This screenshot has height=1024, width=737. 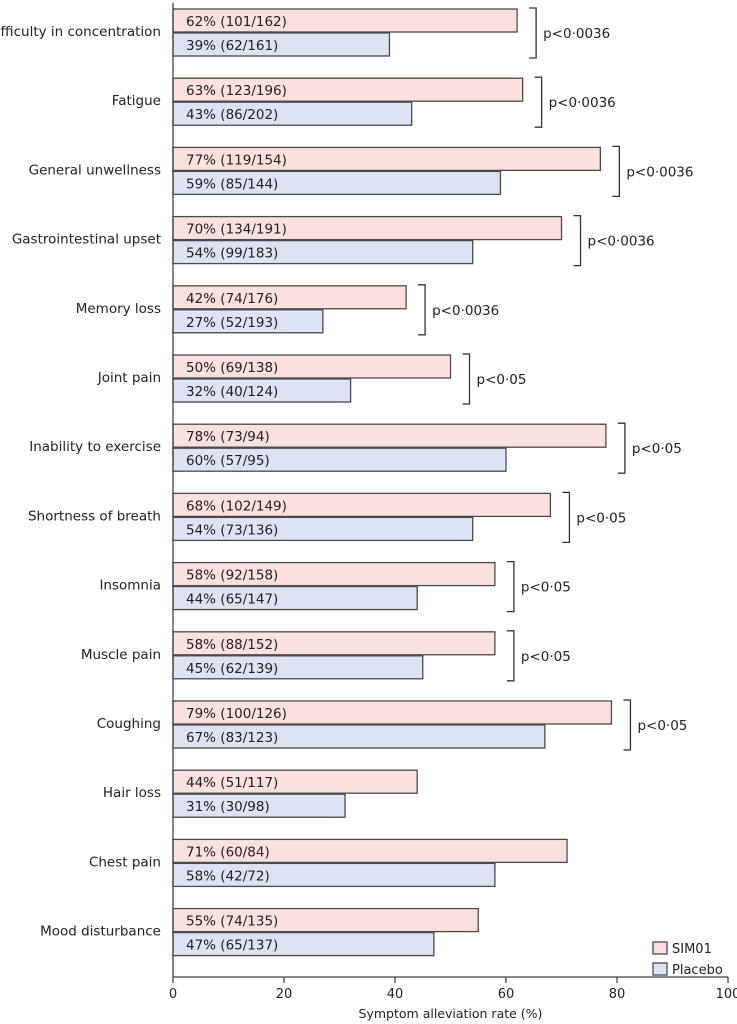 I want to click on data-label-placebo: 45% (62/139), so click(x=232, y=669).